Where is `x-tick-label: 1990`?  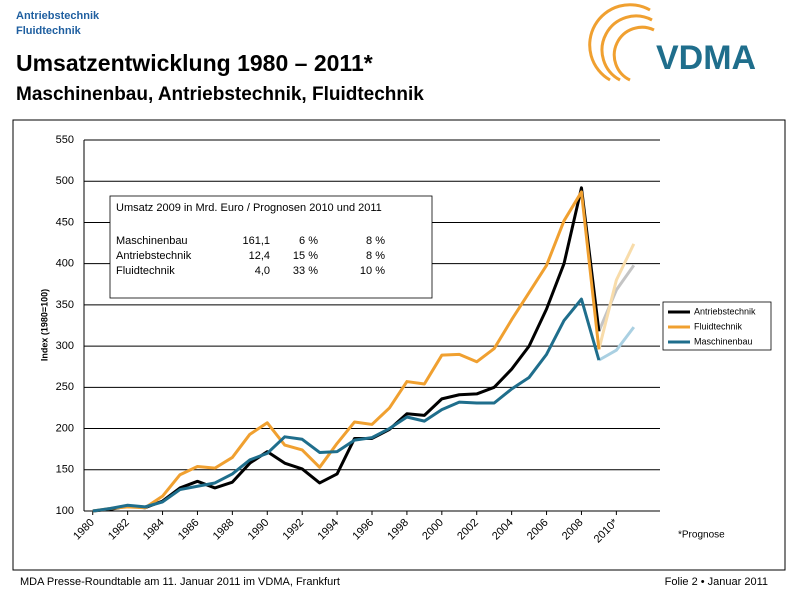
x-tick-label: 1990 is located at coordinates (259, 530).